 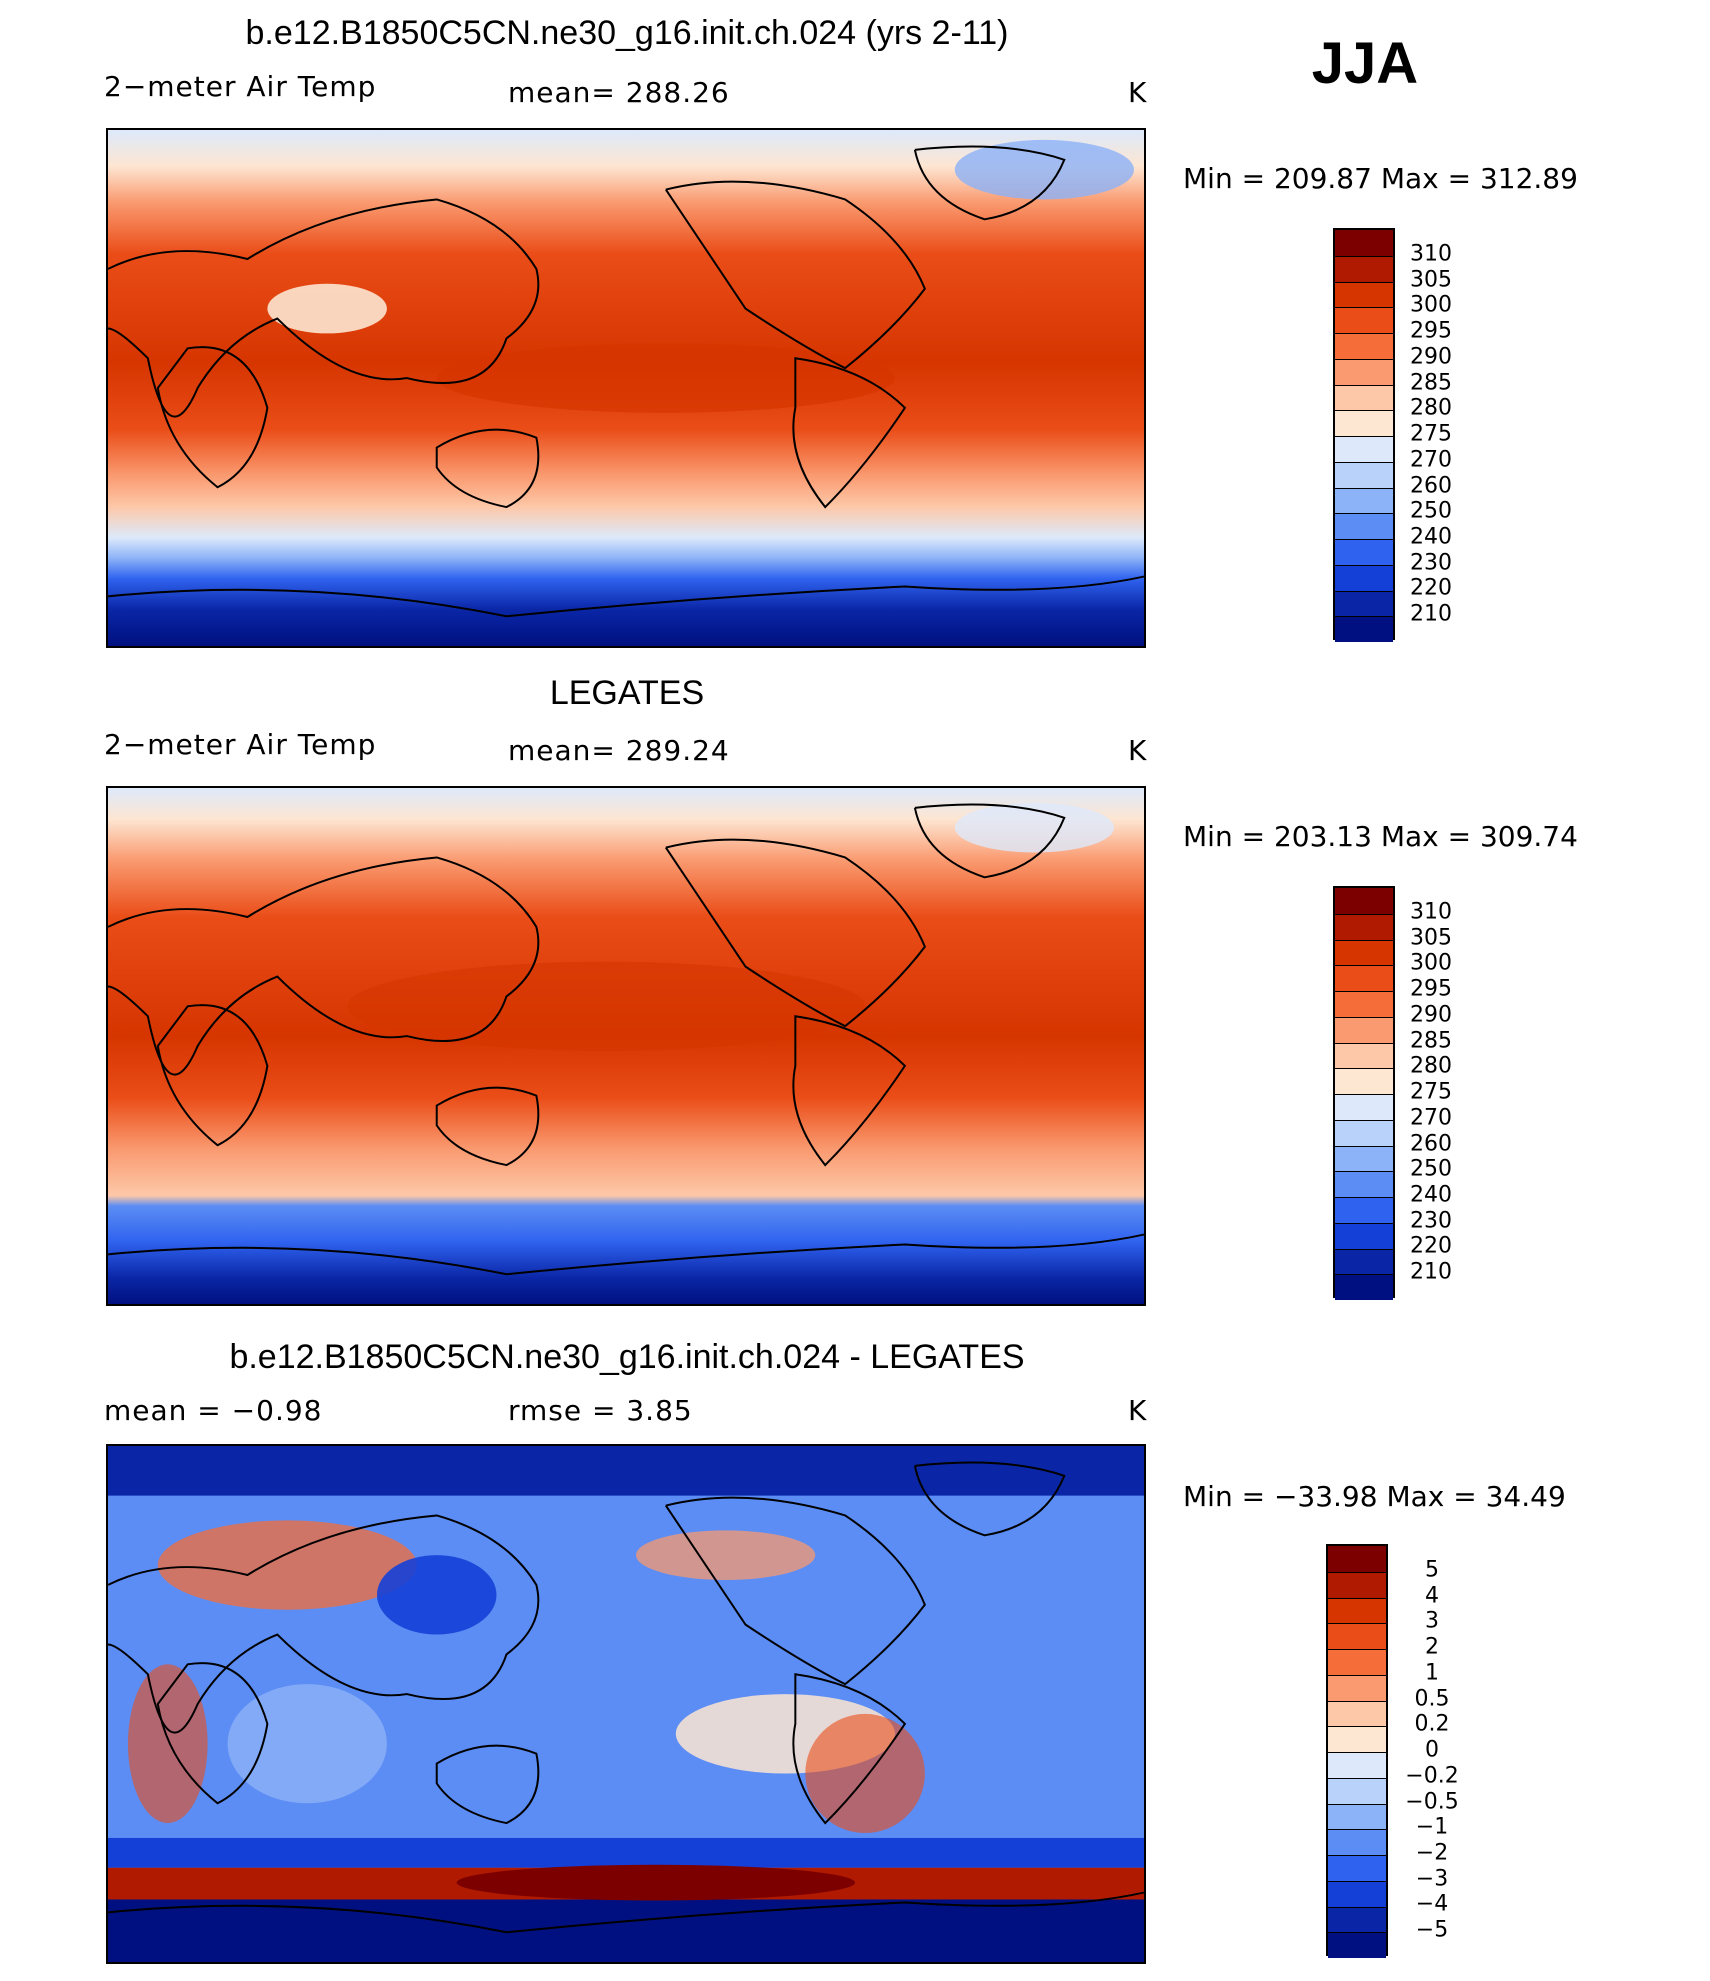 What do you see at coordinates (1431, 912) in the screenshot?
I see `panel2-cb-label: 310` at bounding box center [1431, 912].